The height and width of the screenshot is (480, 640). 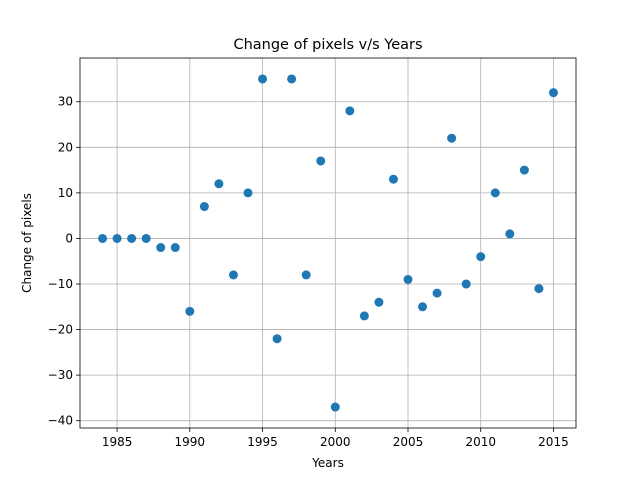 I want to click on x-tick-label: 2010, so click(x=480, y=442).